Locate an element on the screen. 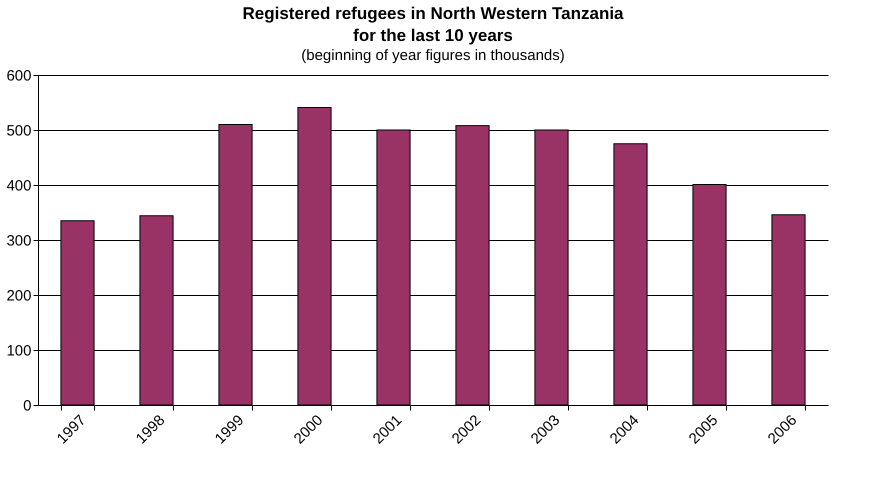  chart-title: Registered refugees in North Western Tanzania for the last 10 years is located at coordinates (433, 24).